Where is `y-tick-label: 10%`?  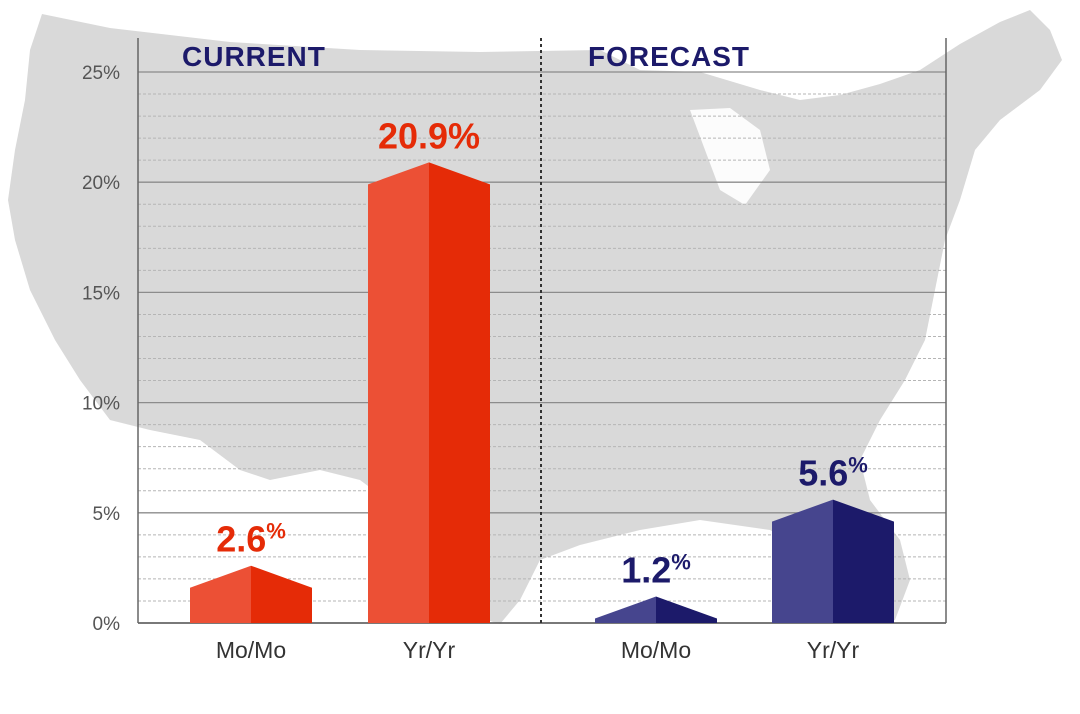 y-tick-label: 10% is located at coordinates (101, 404).